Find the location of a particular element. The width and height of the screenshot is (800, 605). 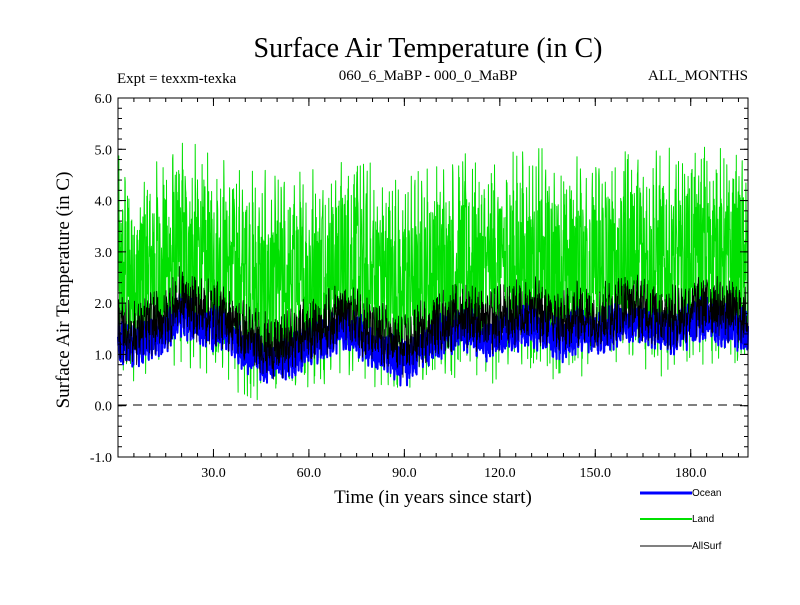

y-axis-label: Surface Air Temperature (in C) is located at coordinates (63, 290).